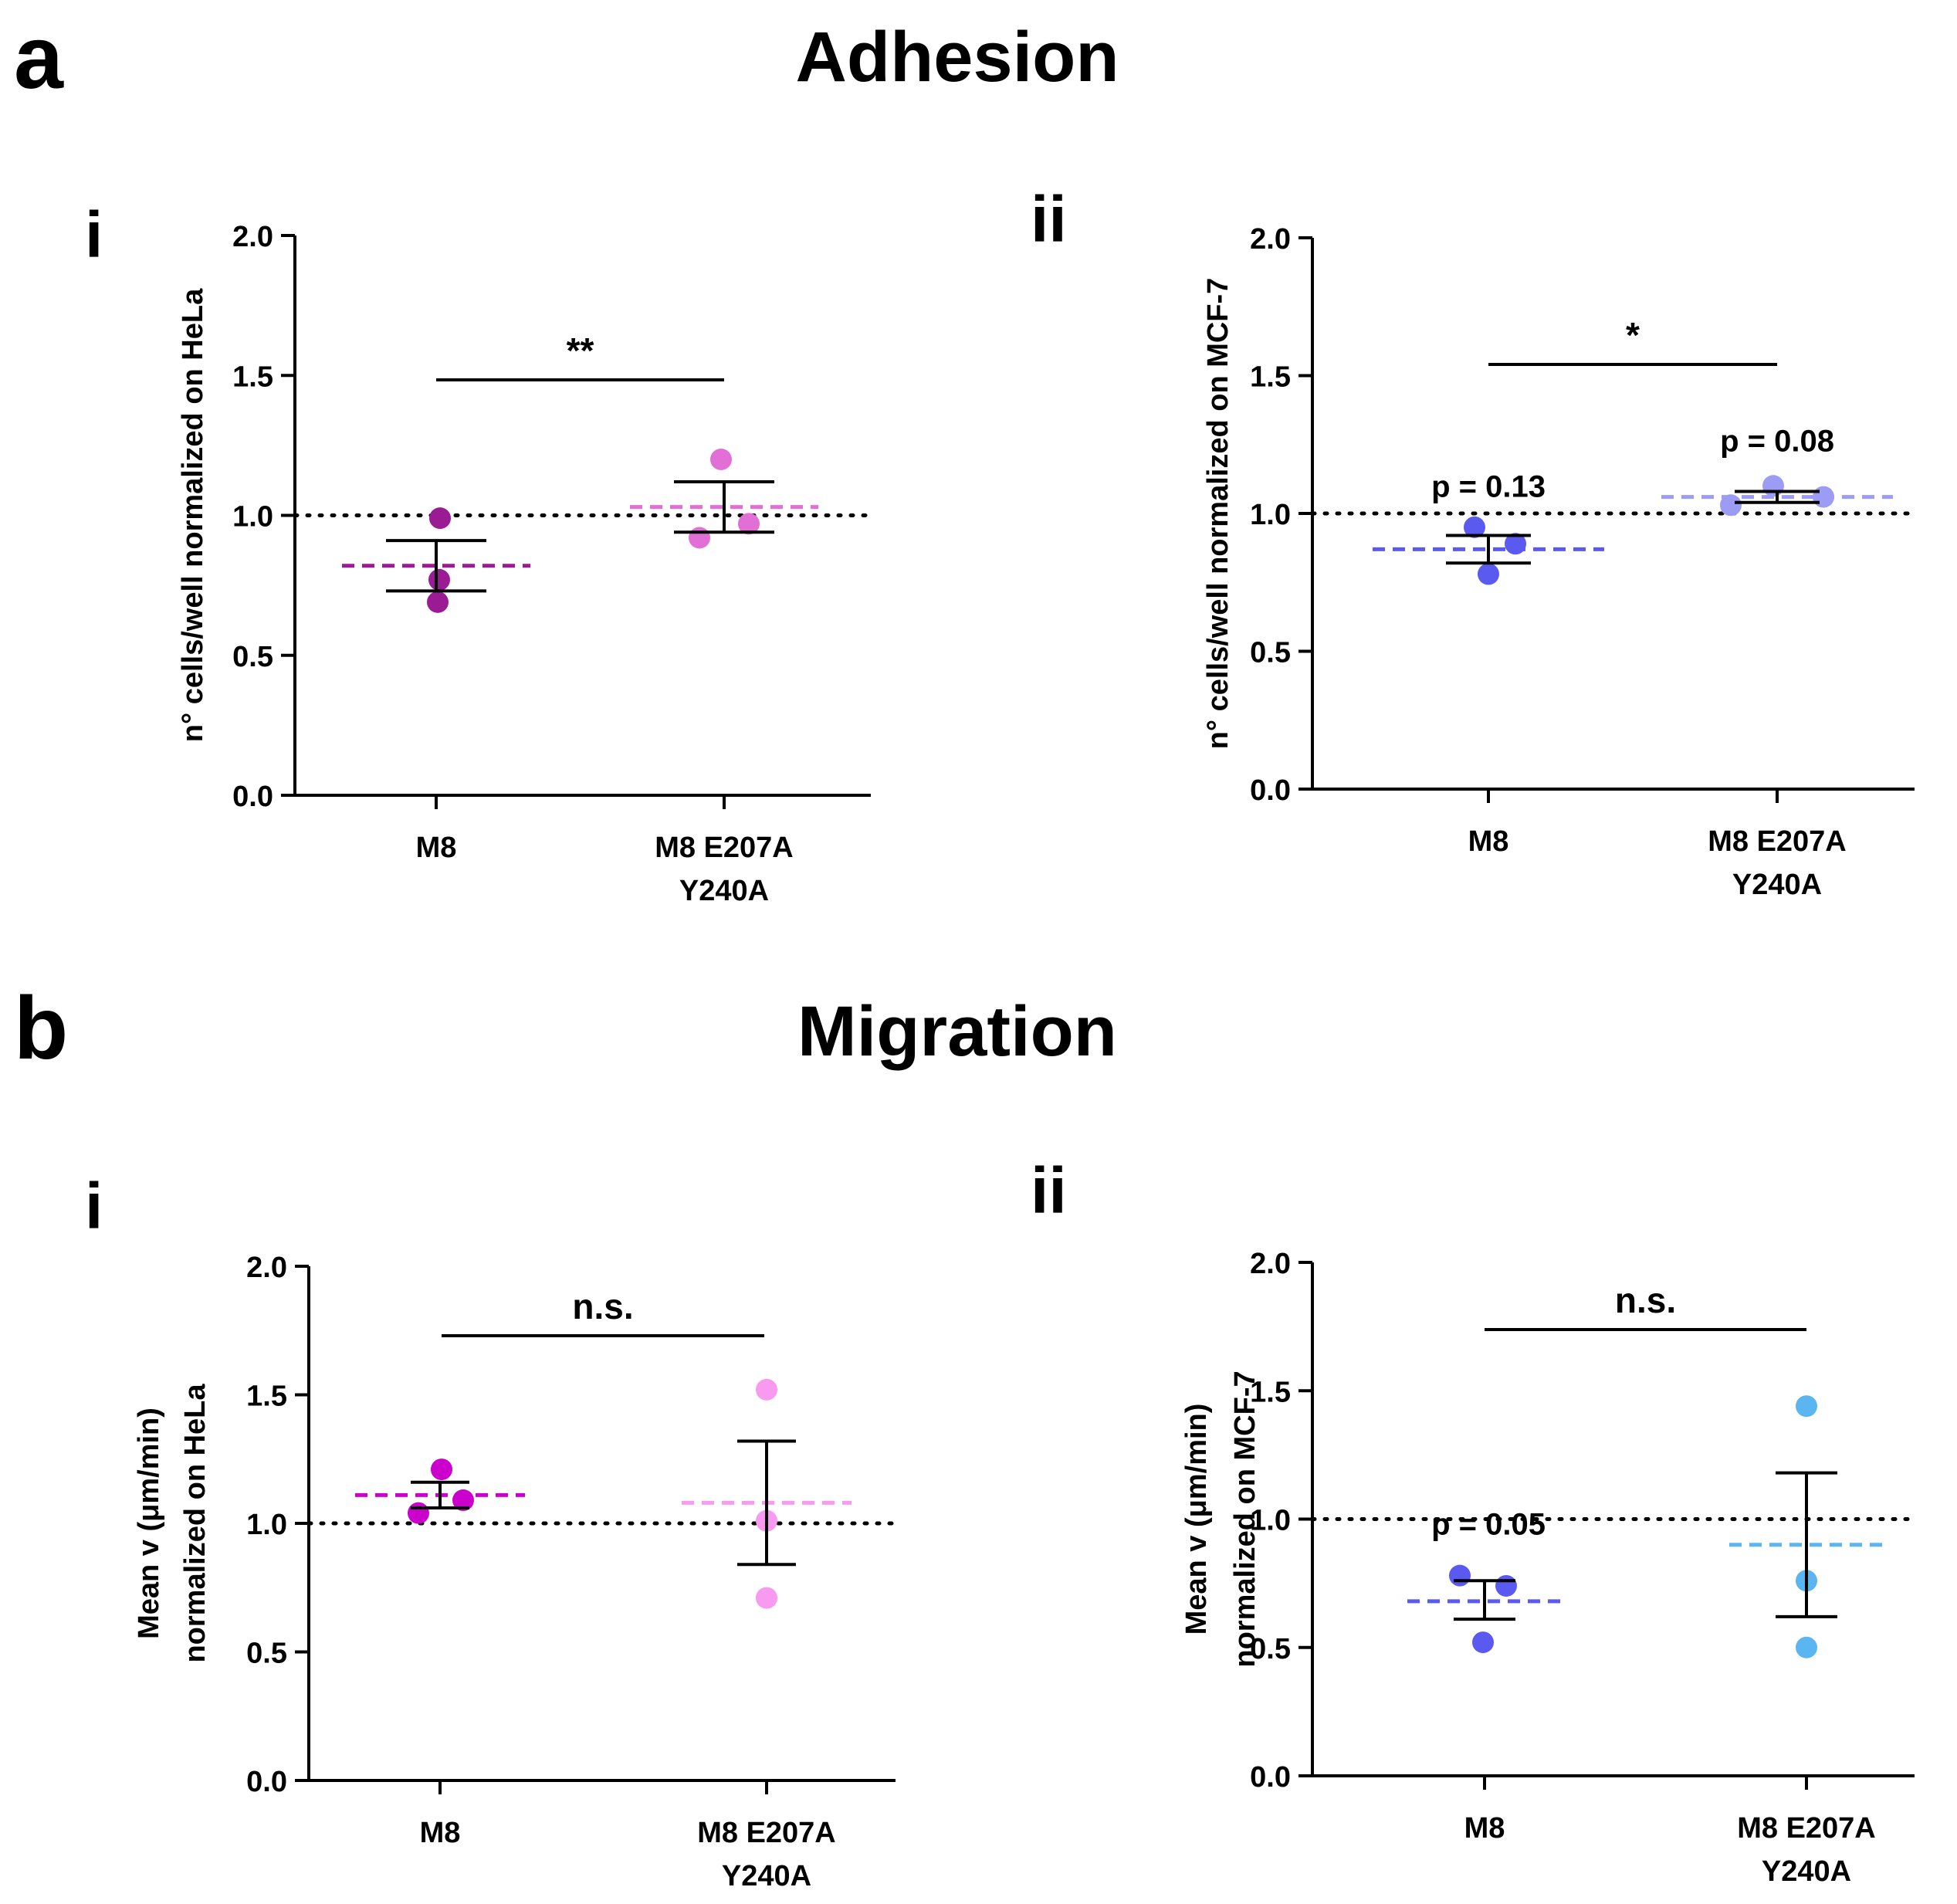 The height and width of the screenshot is (1904, 1957). What do you see at coordinates (41, 1028) in the screenshot?
I see `panel-b-letter: b` at bounding box center [41, 1028].